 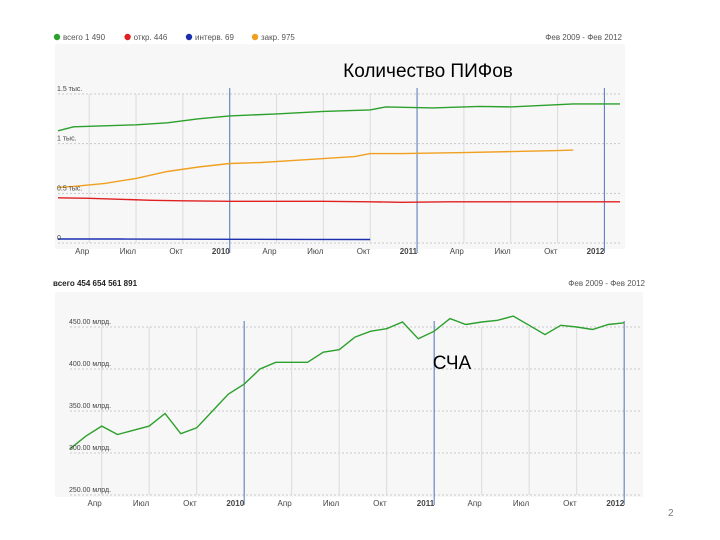 What do you see at coordinates (67, 139) in the screenshot?
I see `y-tick-label: 1 тыс.` at bounding box center [67, 139].